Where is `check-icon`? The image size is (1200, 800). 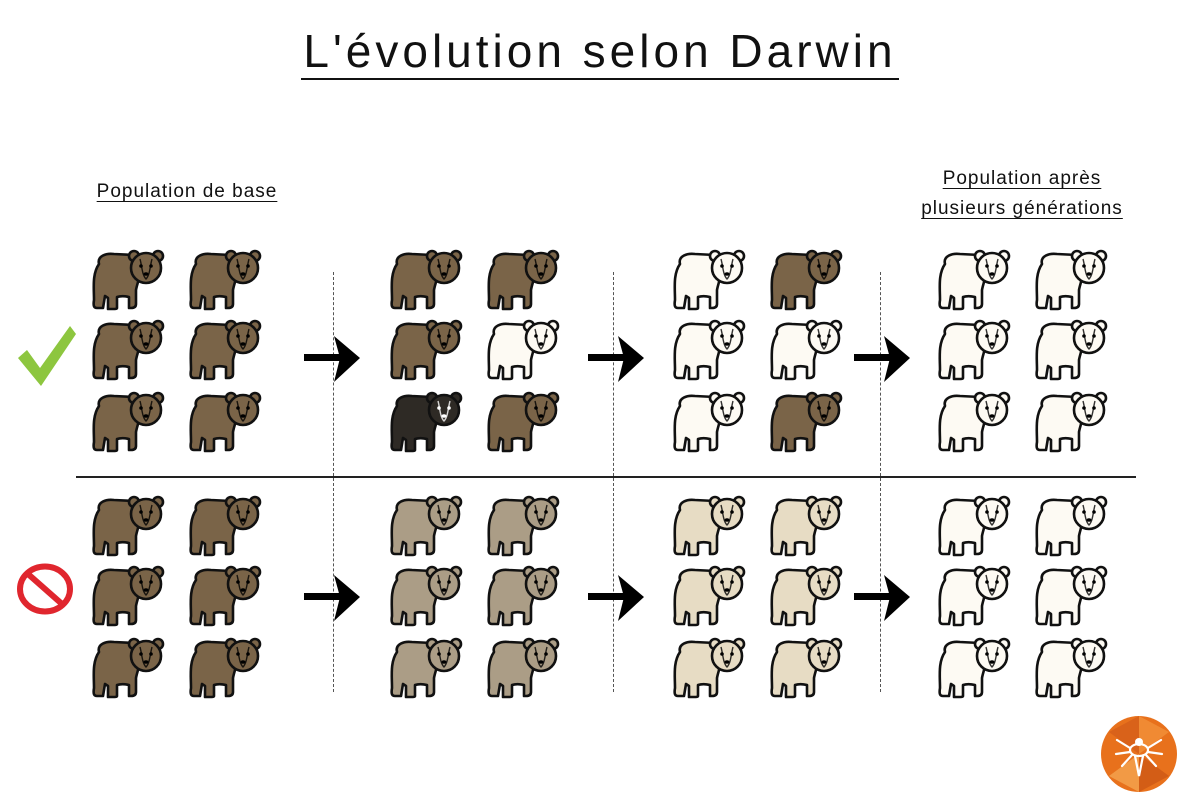 check-icon is located at coordinates (47, 356).